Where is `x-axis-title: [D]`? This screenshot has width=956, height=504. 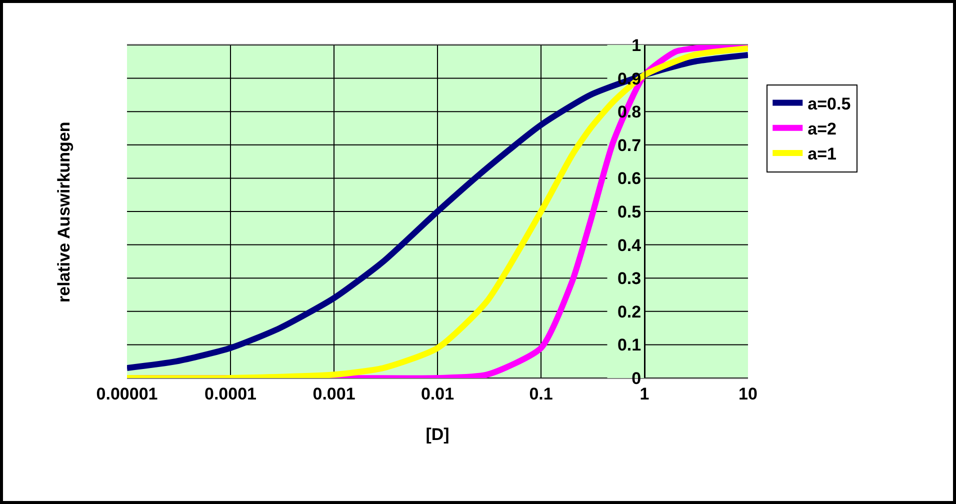
x-axis-title: [D] is located at coordinates (438, 434).